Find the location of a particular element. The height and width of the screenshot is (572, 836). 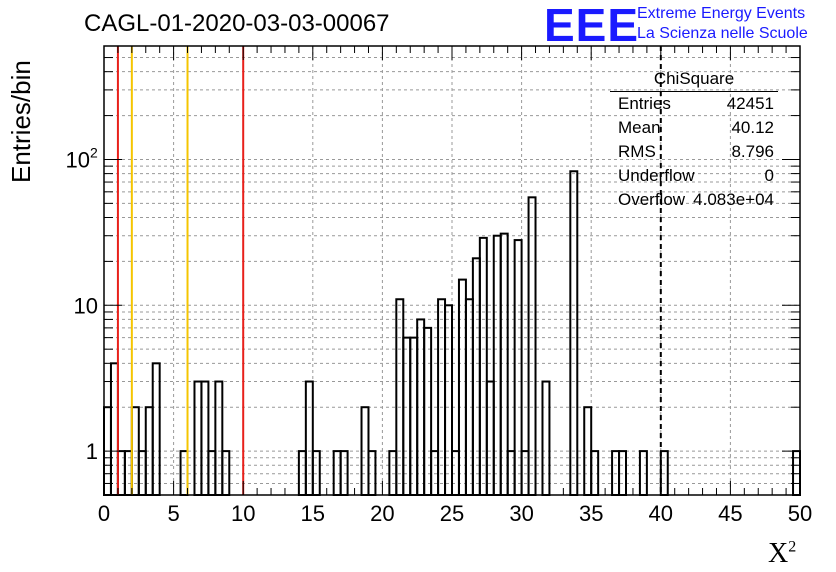

y-tick-label: 1 is located at coordinates (92, 451).